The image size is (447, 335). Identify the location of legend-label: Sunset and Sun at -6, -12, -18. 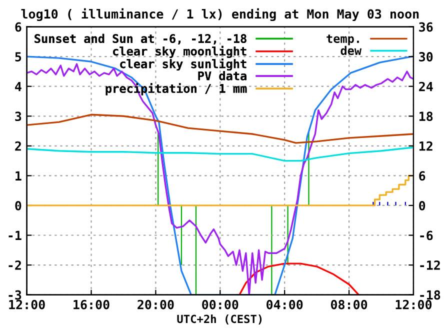
(140, 39).